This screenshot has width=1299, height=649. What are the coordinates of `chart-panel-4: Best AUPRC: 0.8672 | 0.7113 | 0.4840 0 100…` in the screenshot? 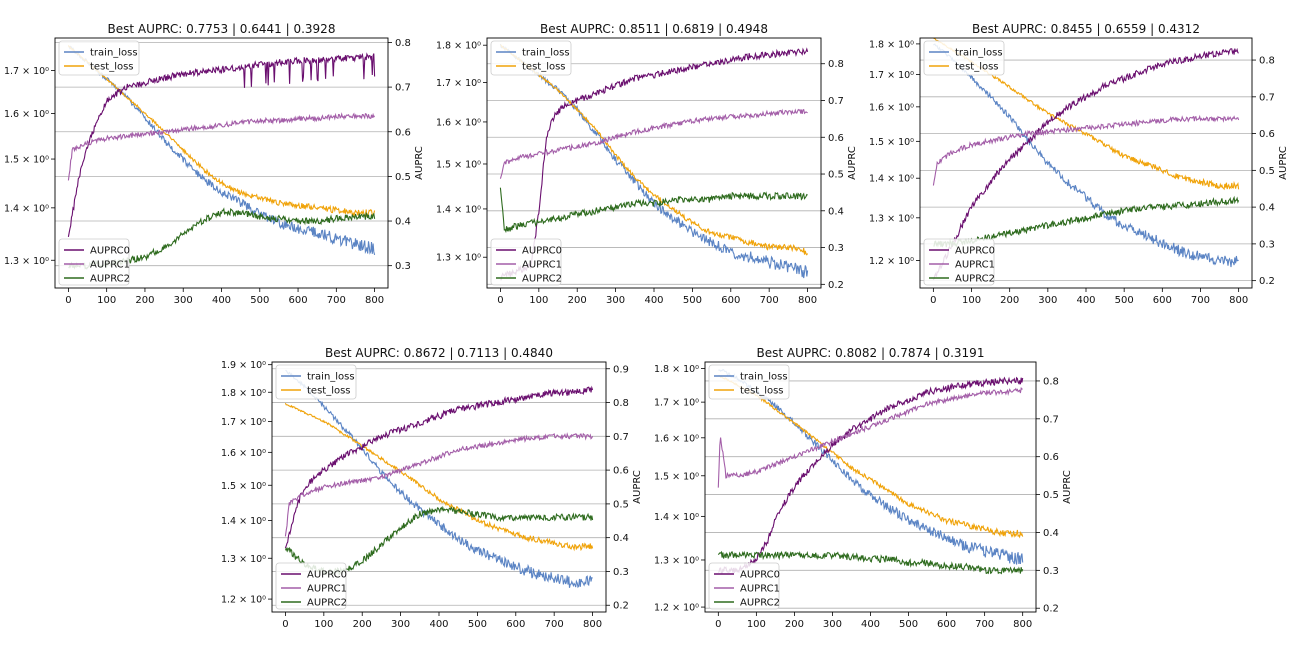 It's located at (432, 488).